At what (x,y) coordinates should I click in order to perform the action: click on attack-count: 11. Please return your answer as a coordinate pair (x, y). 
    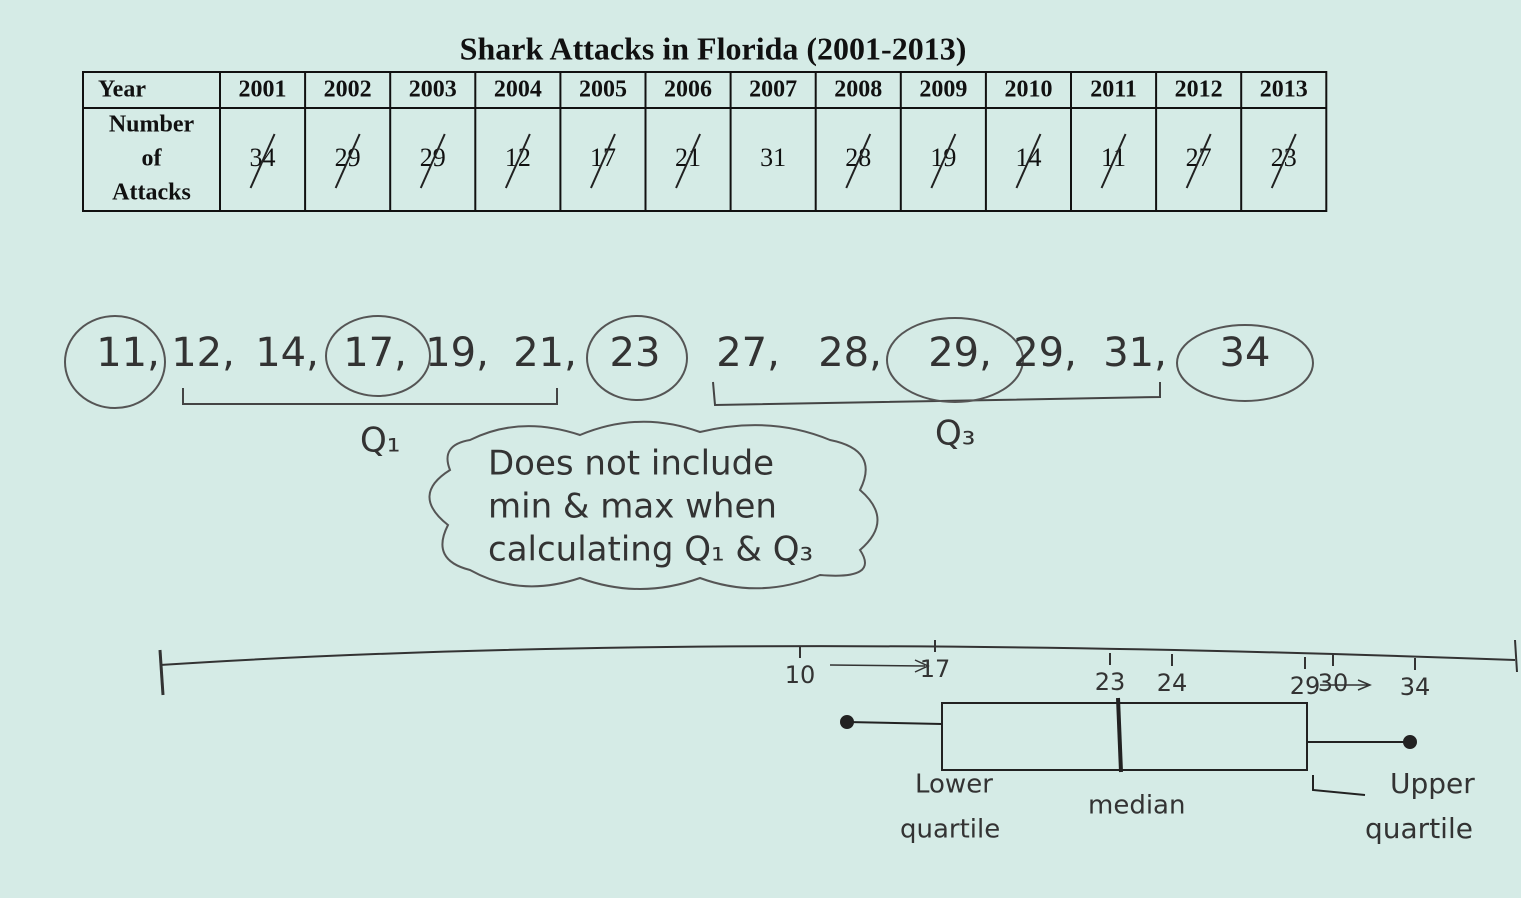
    Looking at the image, I should click on (1113, 157).